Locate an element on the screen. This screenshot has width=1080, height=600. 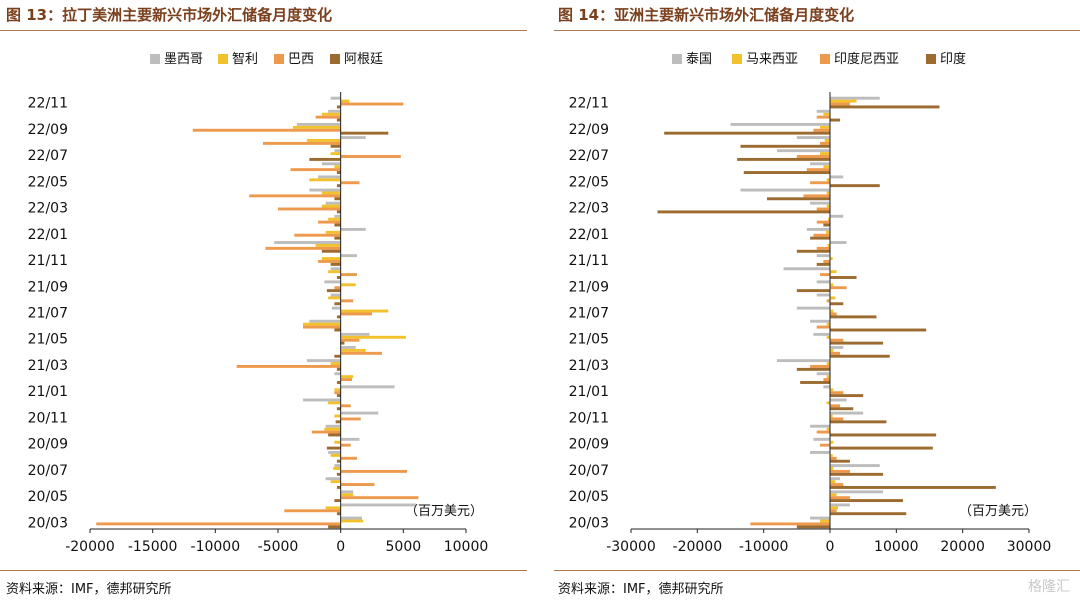
legend-label: 墨西哥 is located at coordinates (183, 59).